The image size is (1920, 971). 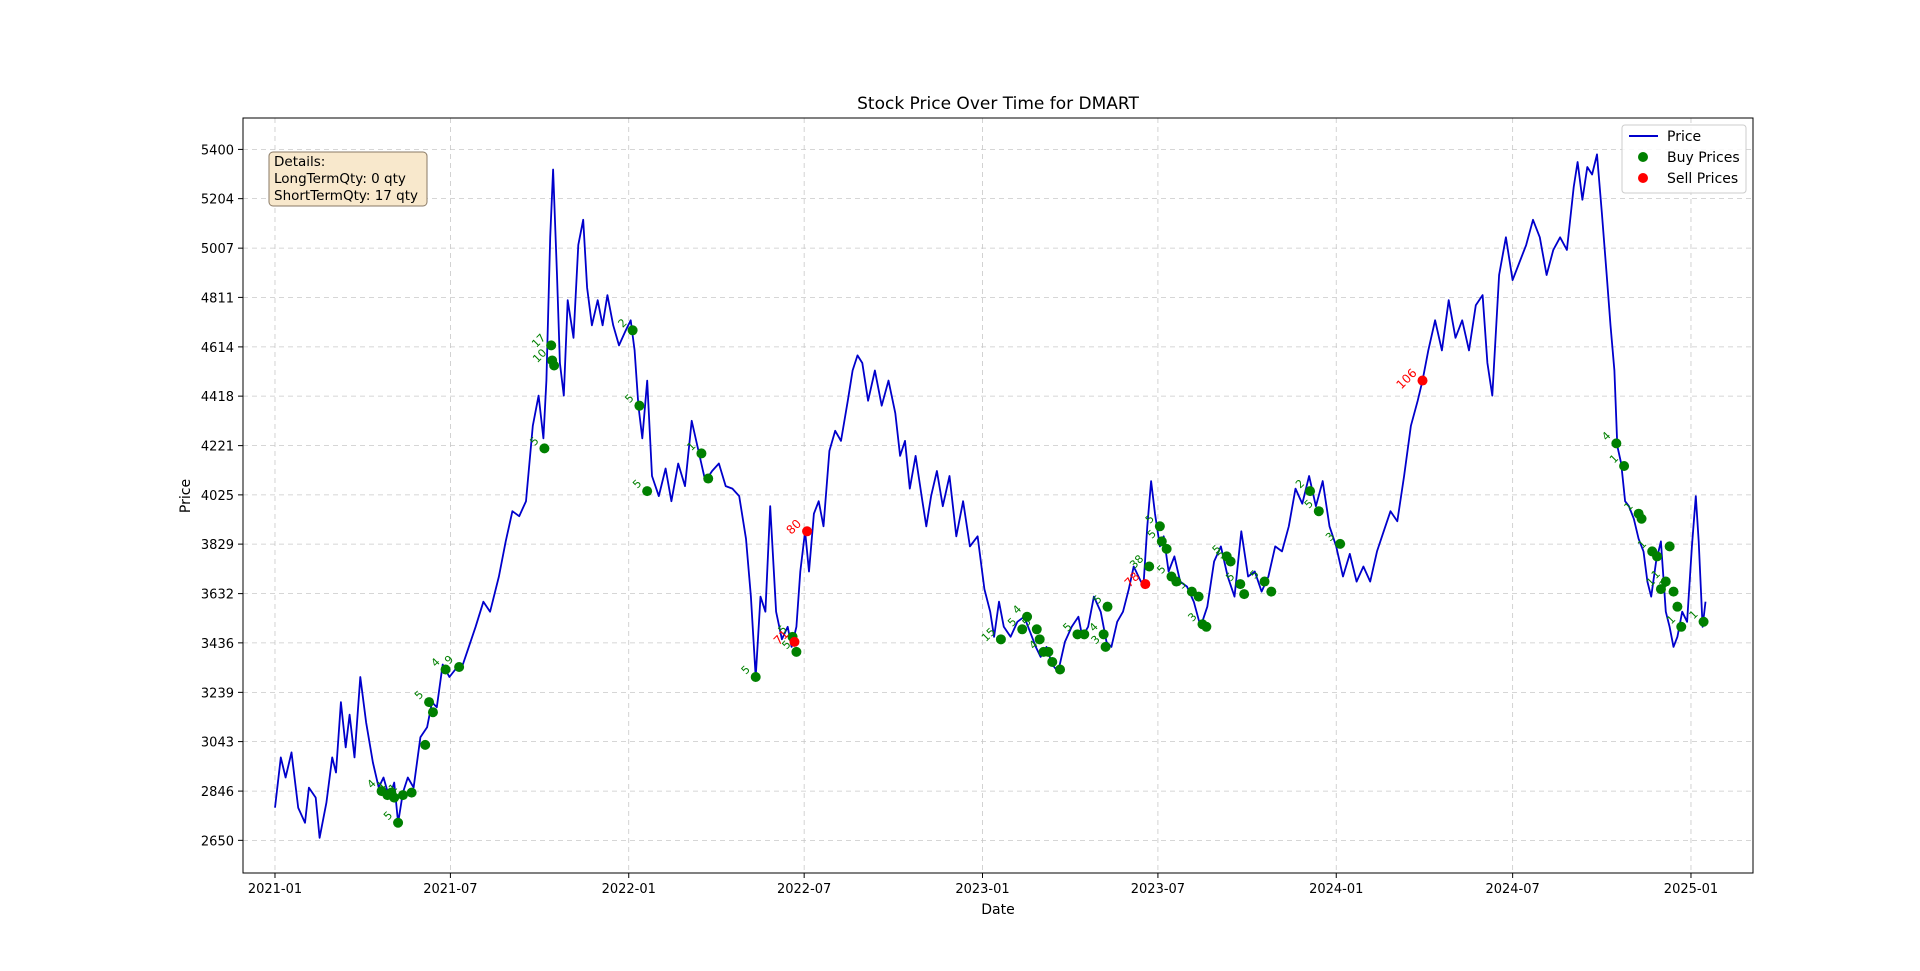 What do you see at coordinates (1703, 158) in the screenshot?
I see `legend-buy-label: Buy Prices` at bounding box center [1703, 158].